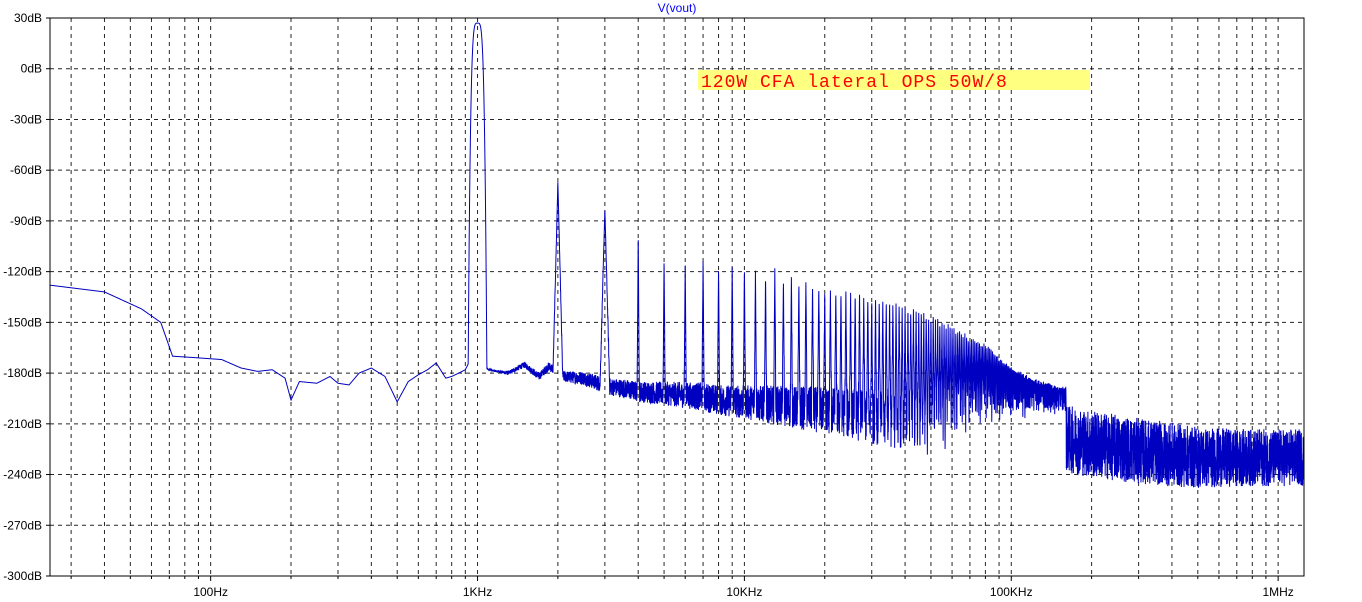  What do you see at coordinates (26, 221) in the screenshot?
I see `y-tick-label: -90dB` at bounding box center [26, 221].